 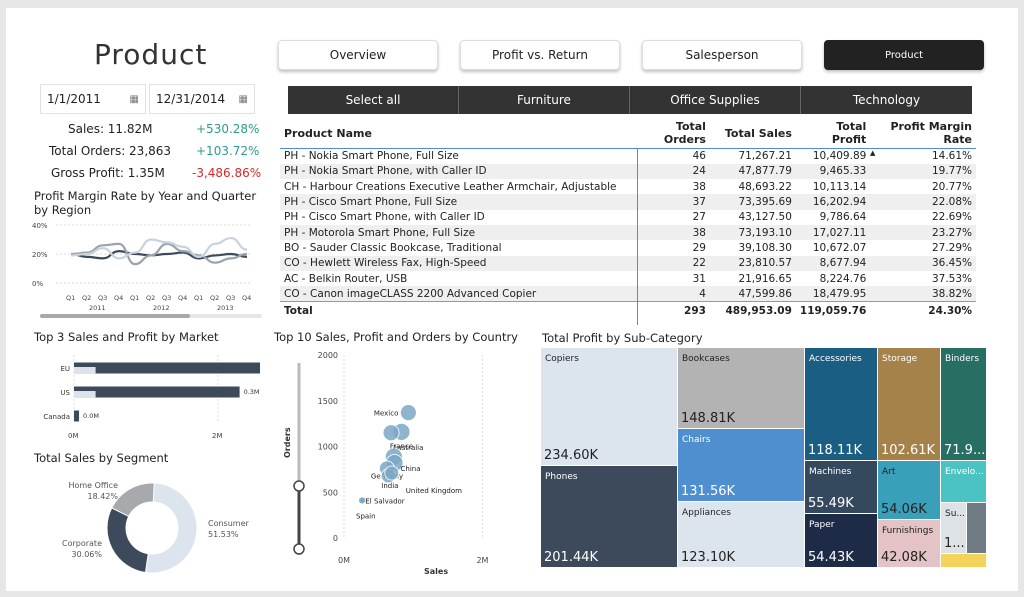 I want to click on treemap-tile: Phones 201.44K, so click(x=609, y=516).